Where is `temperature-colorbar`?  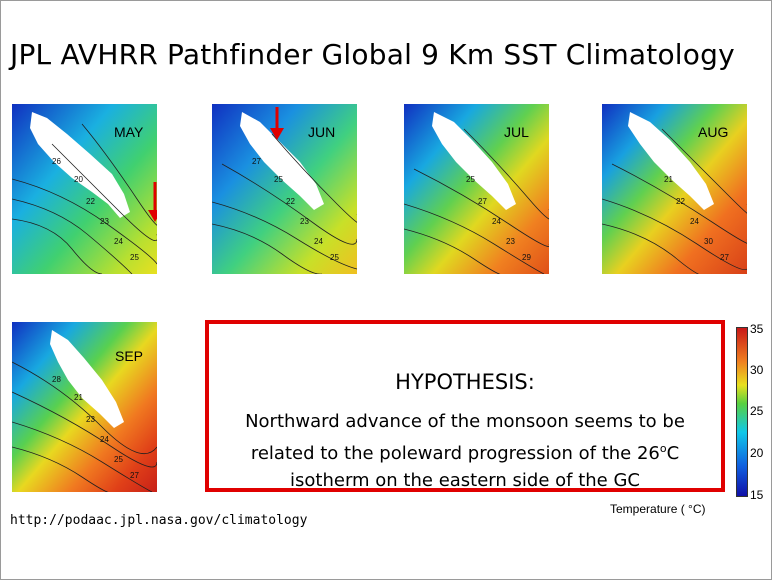
temperature-colorbar is located at coordinates (742, 412).